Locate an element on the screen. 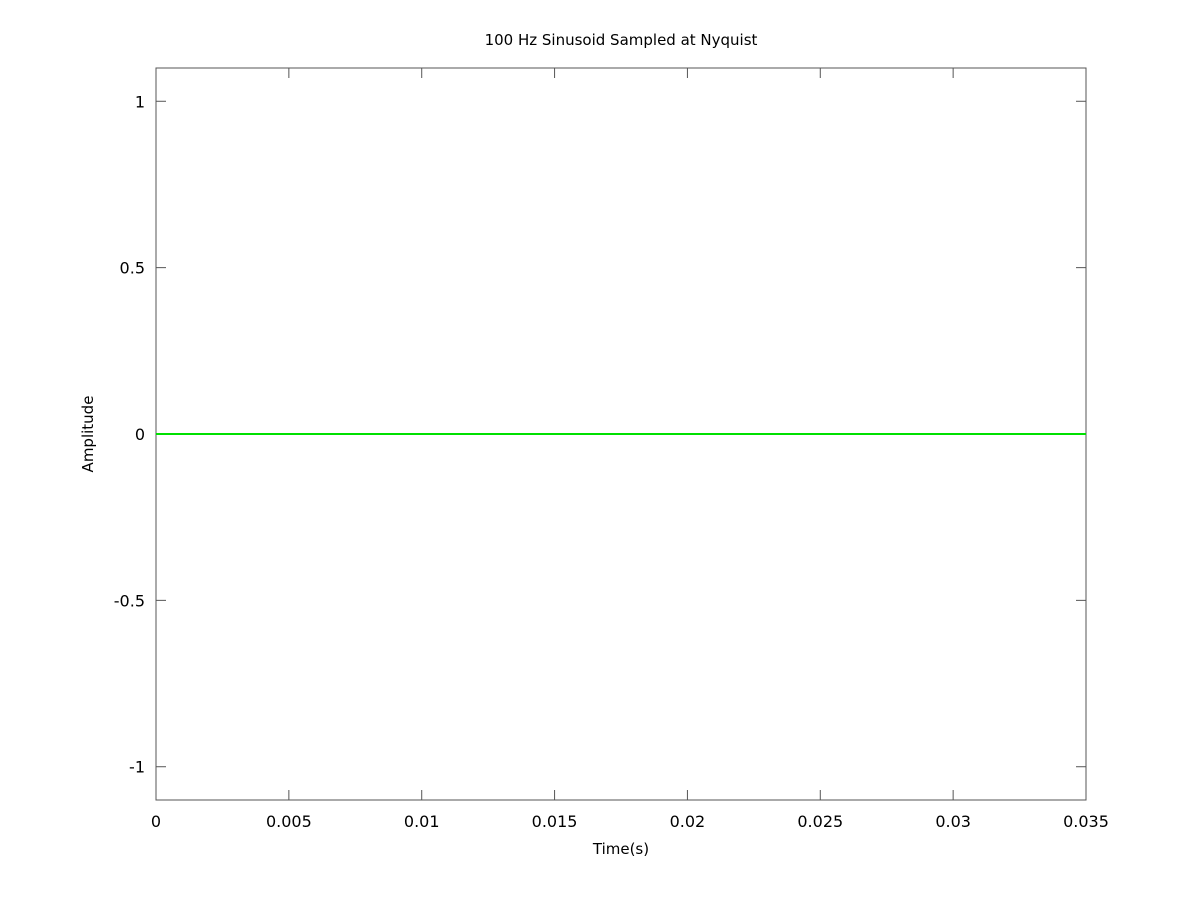 The width and height of the screenshot is (1200, 900). x-tick-label: 0.035 is located at coordinates (1086, 821).